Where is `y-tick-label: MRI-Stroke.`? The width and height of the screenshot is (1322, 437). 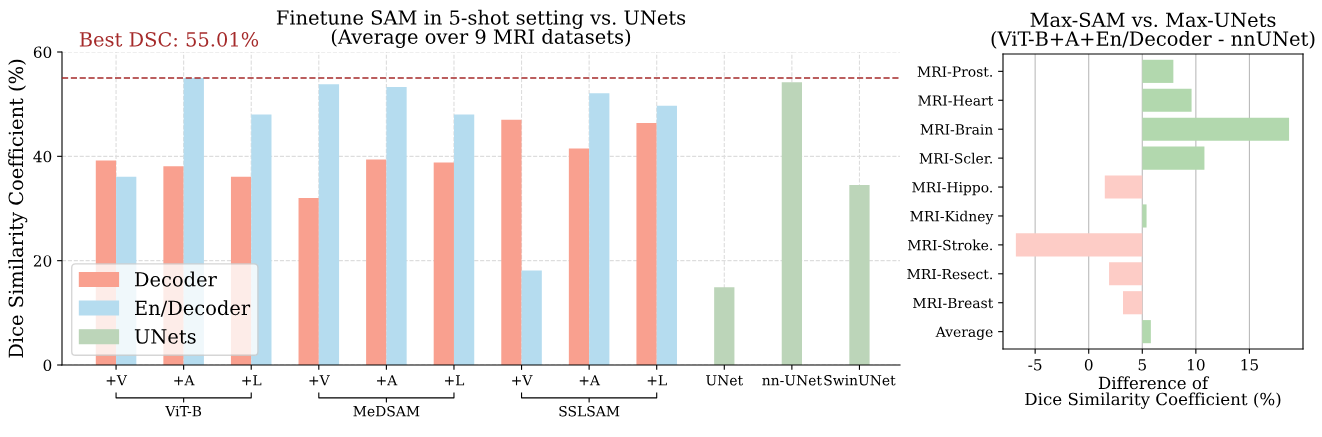
y-tick-label: MRI-Stroke. is located at coordinates (949, 245).